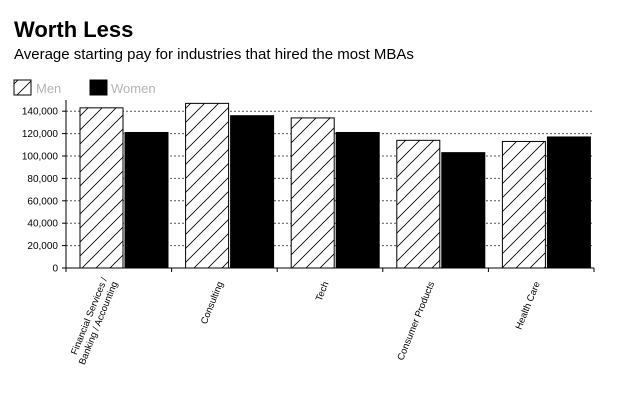 Image resolution: width=630 pixels, height=400 pixels. I want to click on y-tick-label: 40,000, so click(42, 224).